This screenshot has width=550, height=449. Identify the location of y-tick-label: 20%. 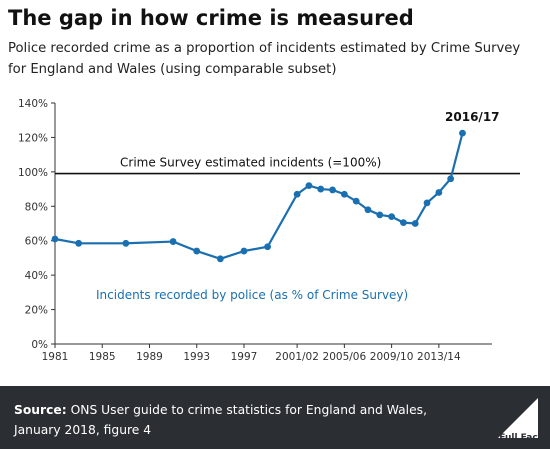
(36, 311).